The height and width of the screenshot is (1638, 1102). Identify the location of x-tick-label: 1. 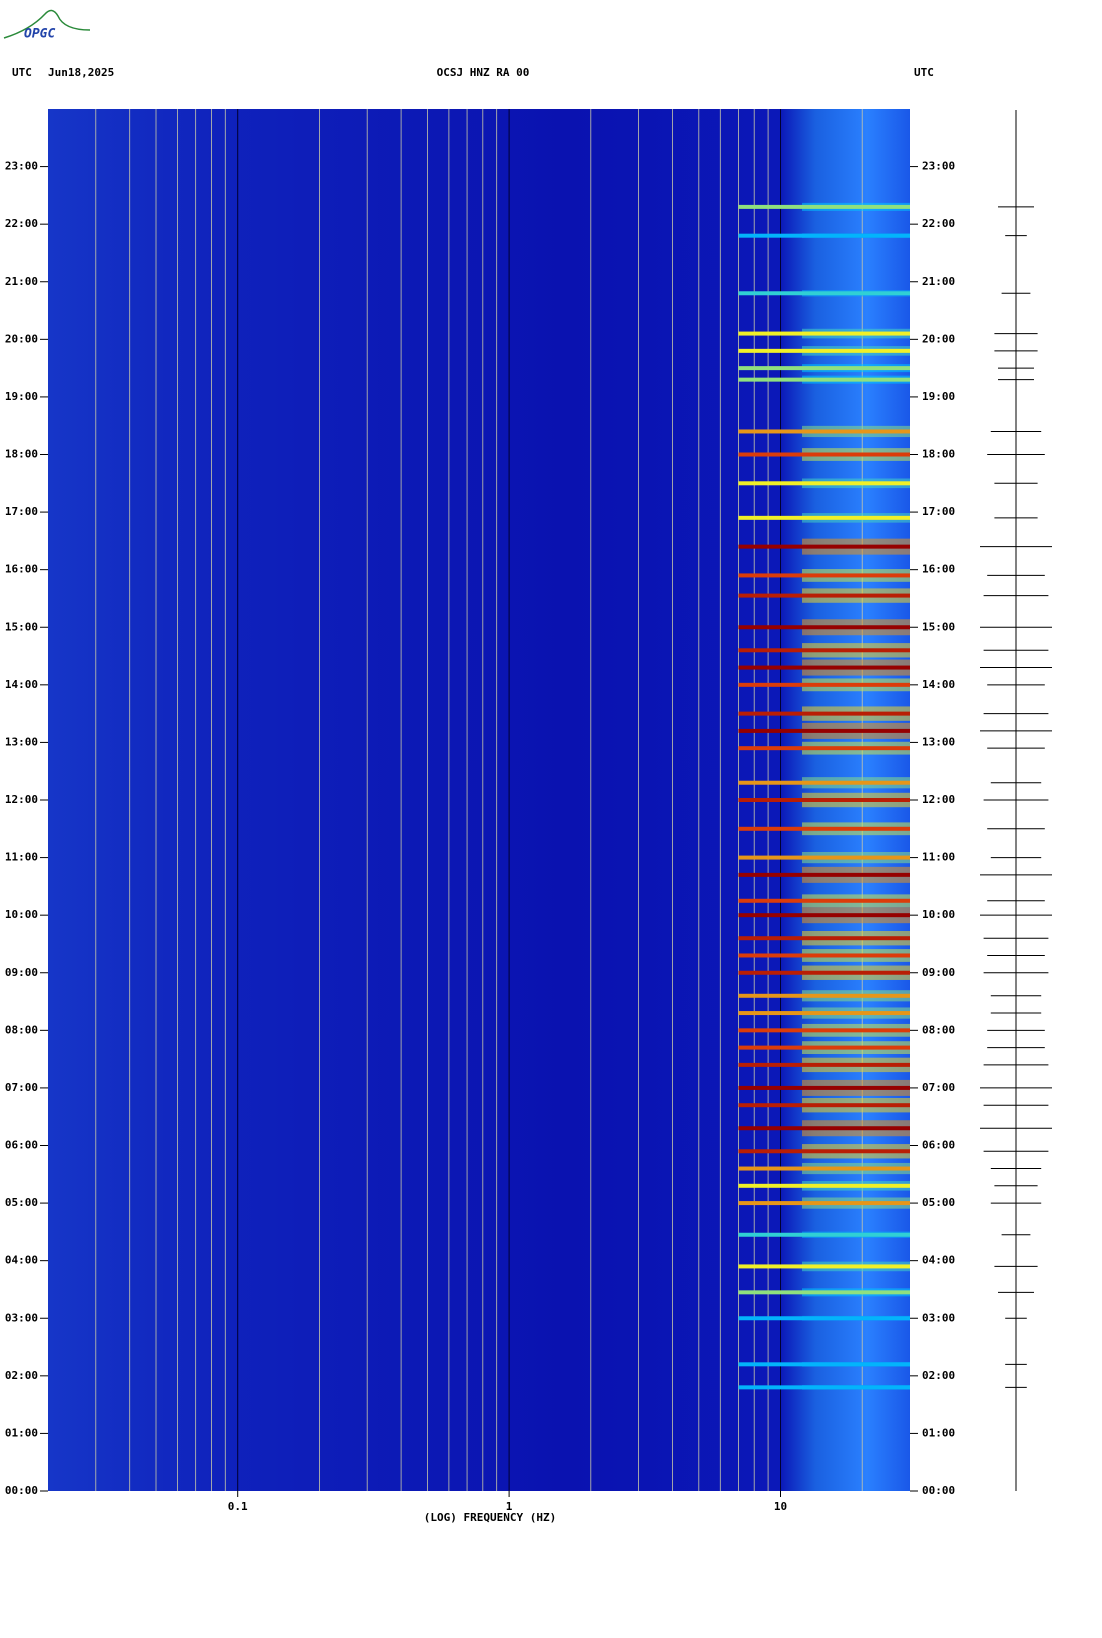
(509, 1506).